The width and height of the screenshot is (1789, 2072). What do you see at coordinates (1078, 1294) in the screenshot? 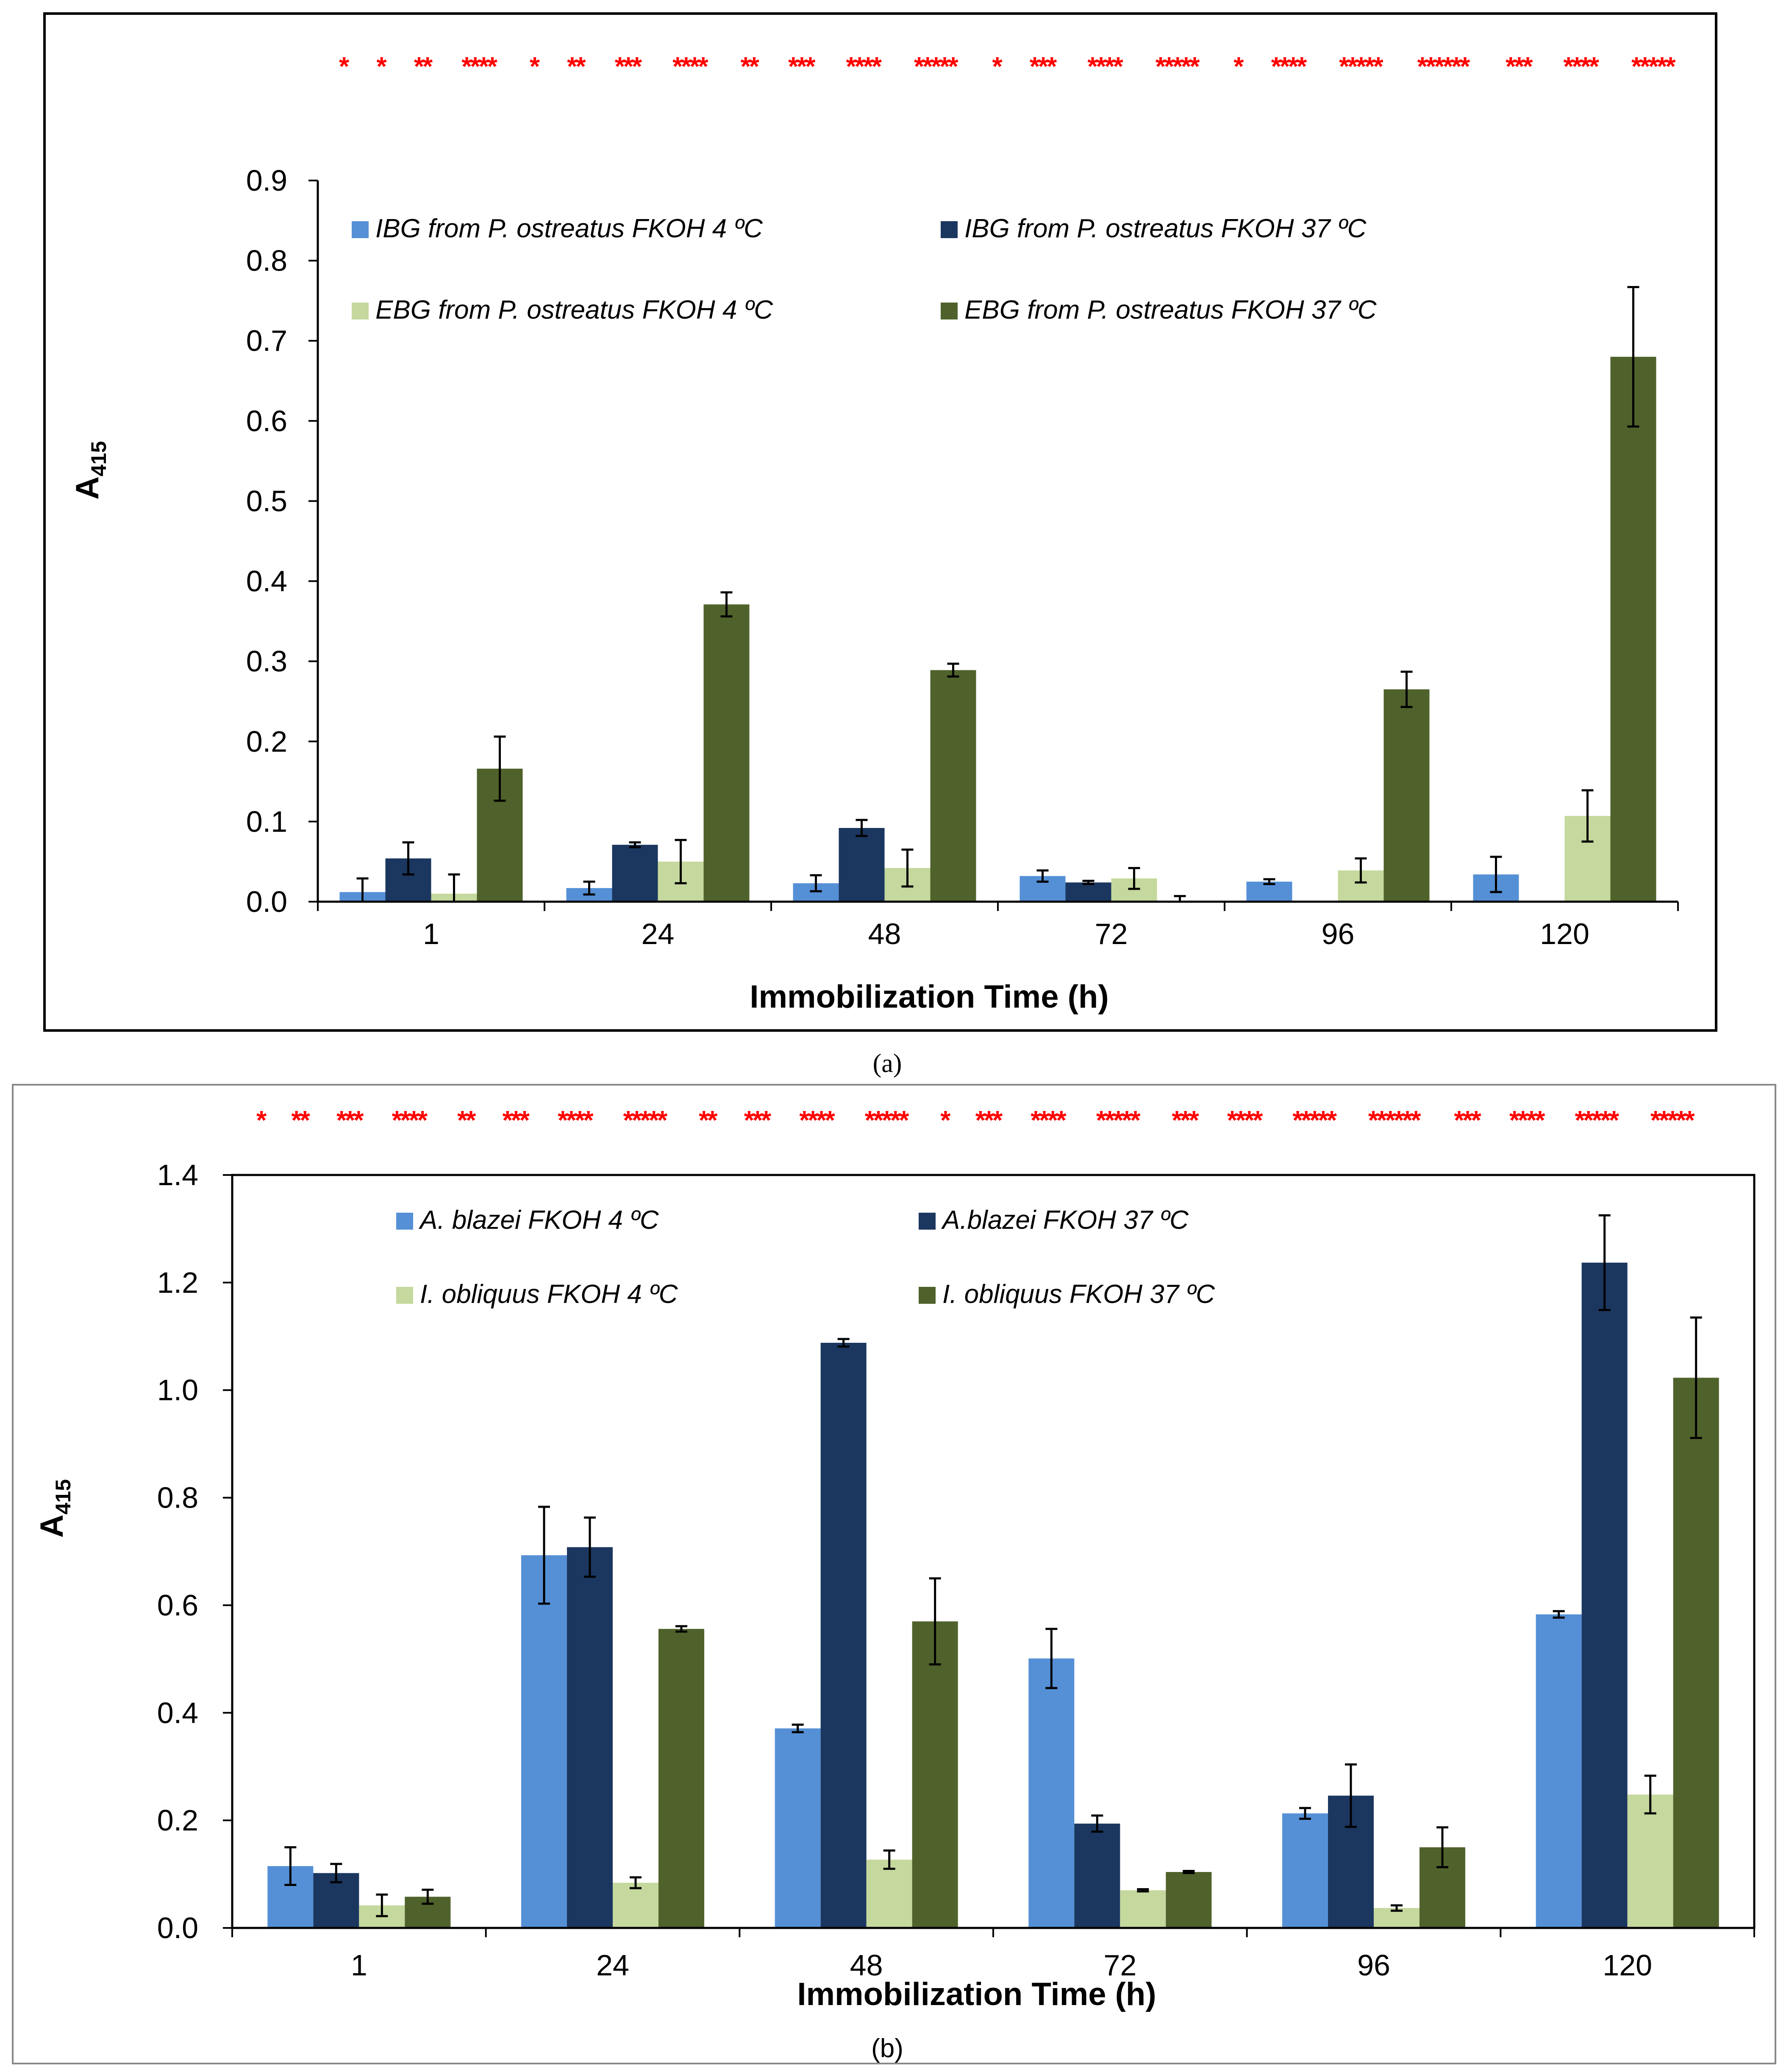
I see `legend-label: I. obliquus FKOH 37 ºC` at bounding box center [1078, 1294].